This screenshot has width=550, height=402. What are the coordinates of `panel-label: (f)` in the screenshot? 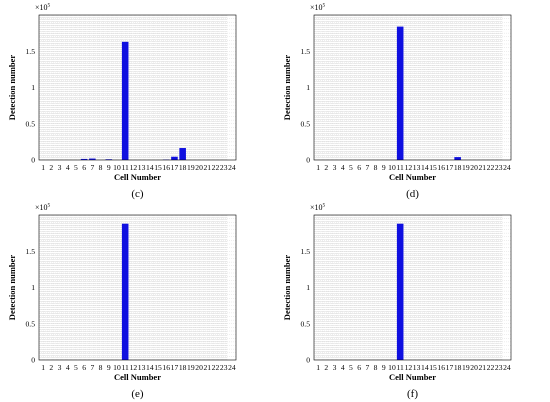 It's located at (412, 394).